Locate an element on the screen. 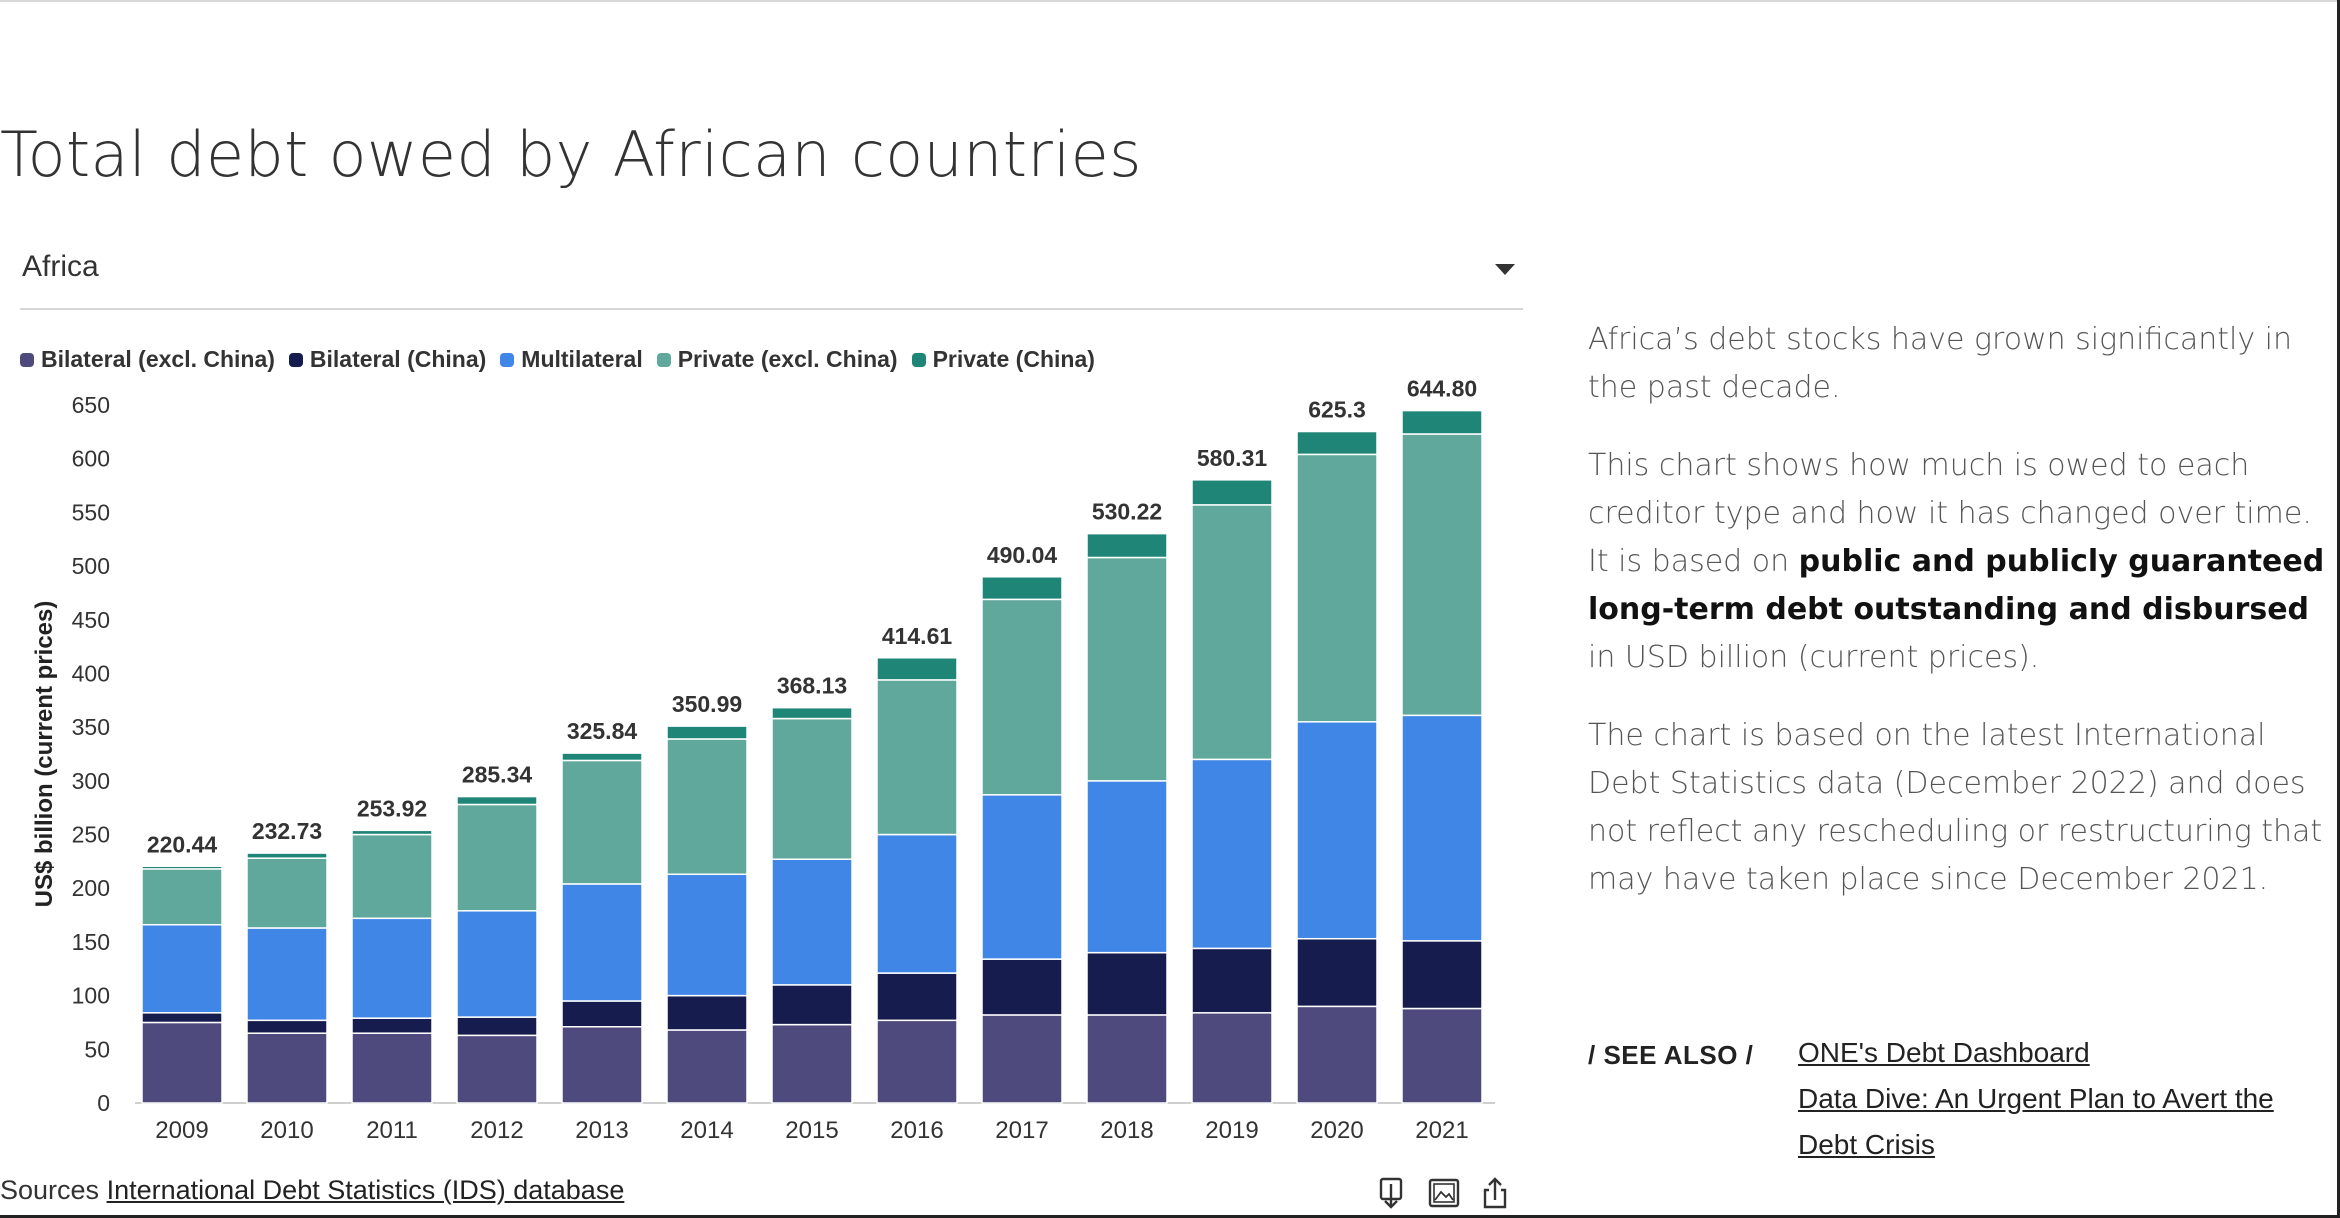 The image size is (2340, 1218). legend-item-multilateral: Multilateral is located at coordinates (571, 359).